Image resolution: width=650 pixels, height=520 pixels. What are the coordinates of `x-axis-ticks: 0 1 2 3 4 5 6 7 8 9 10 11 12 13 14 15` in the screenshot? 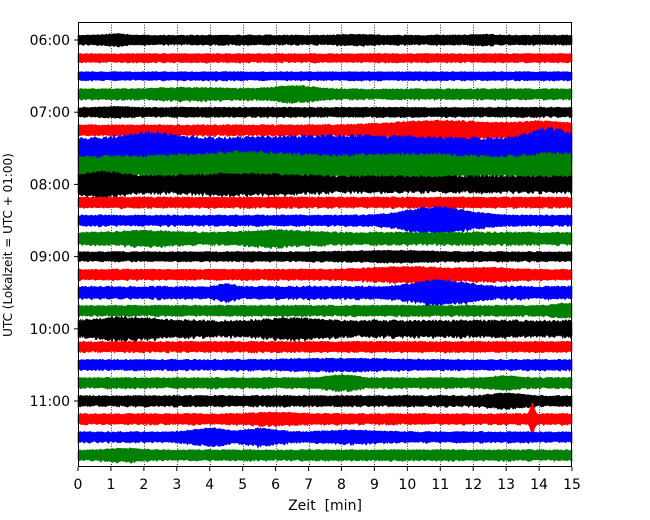 It's located at (327, 480).